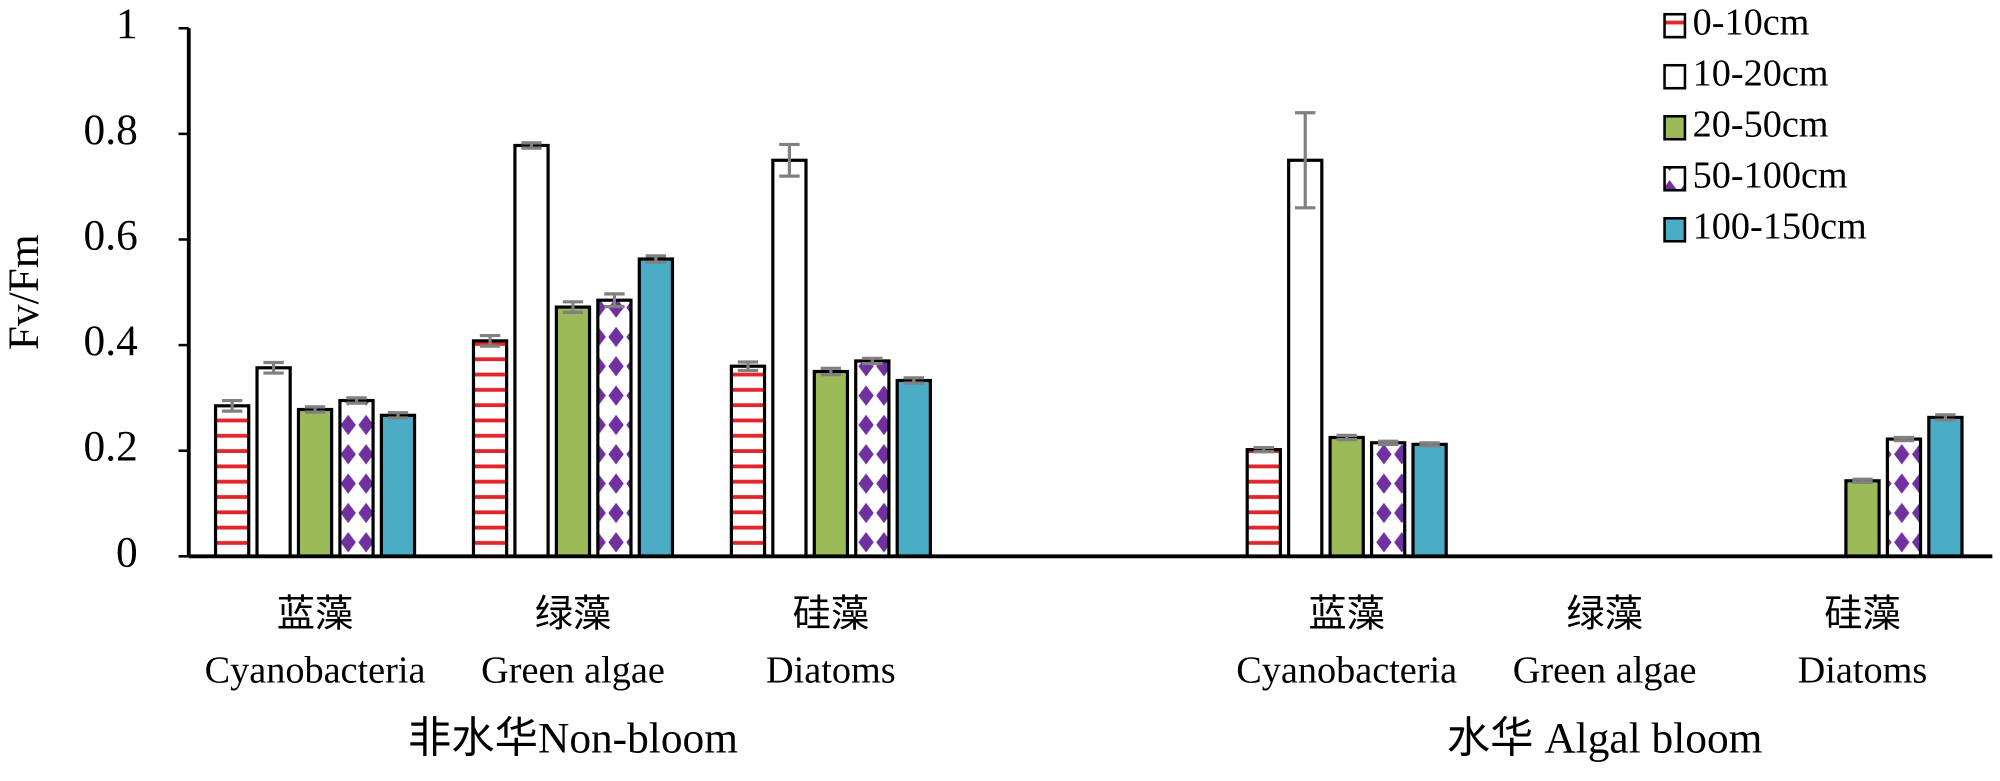  Describe the element at coordinates (111, 235) in the screenshot. I see `y-tick-label: 0.6` at that location.